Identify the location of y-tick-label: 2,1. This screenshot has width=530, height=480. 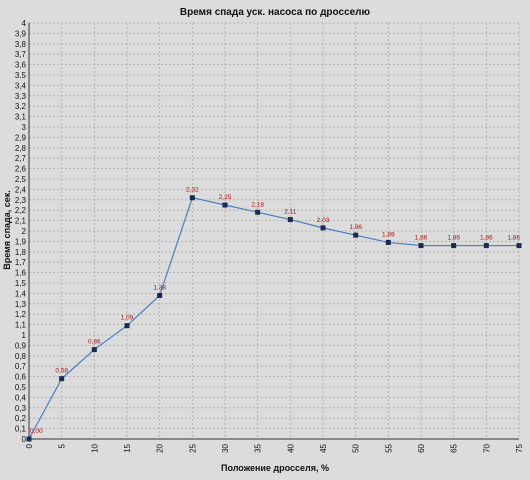
(21, 221).